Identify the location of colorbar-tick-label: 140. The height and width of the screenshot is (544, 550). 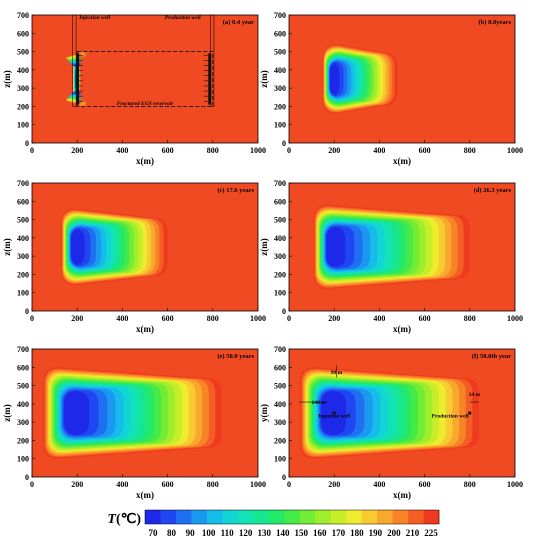
(283, 533).